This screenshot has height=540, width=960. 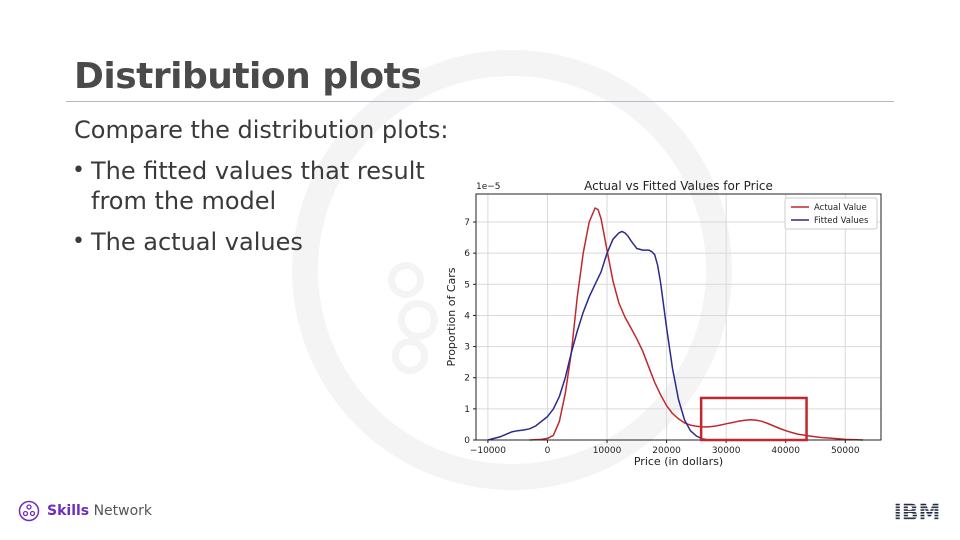 What do you see at coordinates (100, 511) in the screenshot?
I see `brand-name: Skills Network` at bounding box center [100, 511].